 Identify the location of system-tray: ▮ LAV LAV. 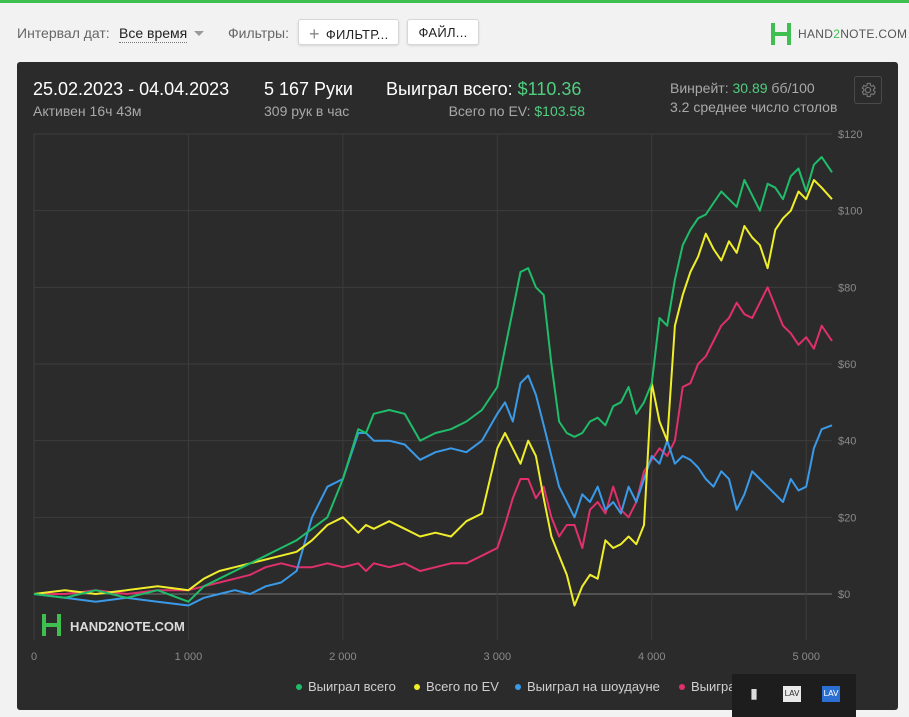
(794, 695).